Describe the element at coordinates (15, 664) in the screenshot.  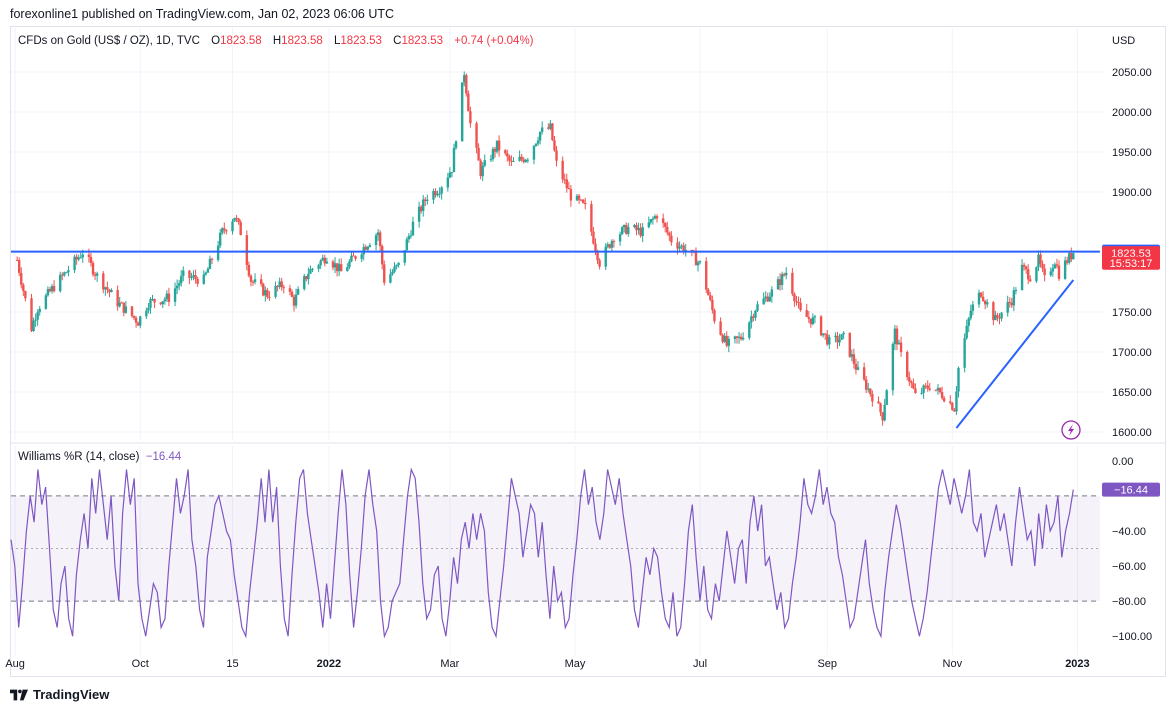
I see `x-tick-label: Aug` at that location.